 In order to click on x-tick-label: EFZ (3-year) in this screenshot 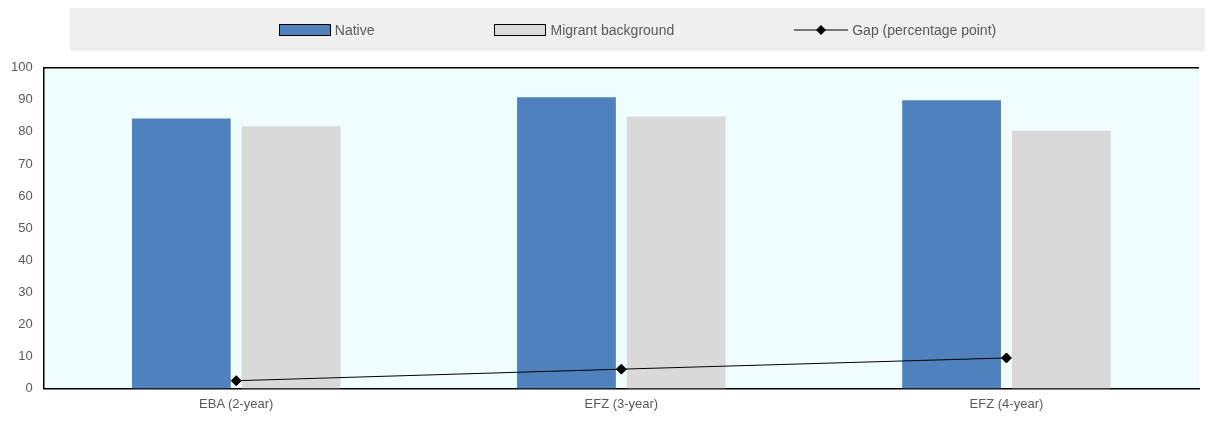, I will do `click(621, 403)`.